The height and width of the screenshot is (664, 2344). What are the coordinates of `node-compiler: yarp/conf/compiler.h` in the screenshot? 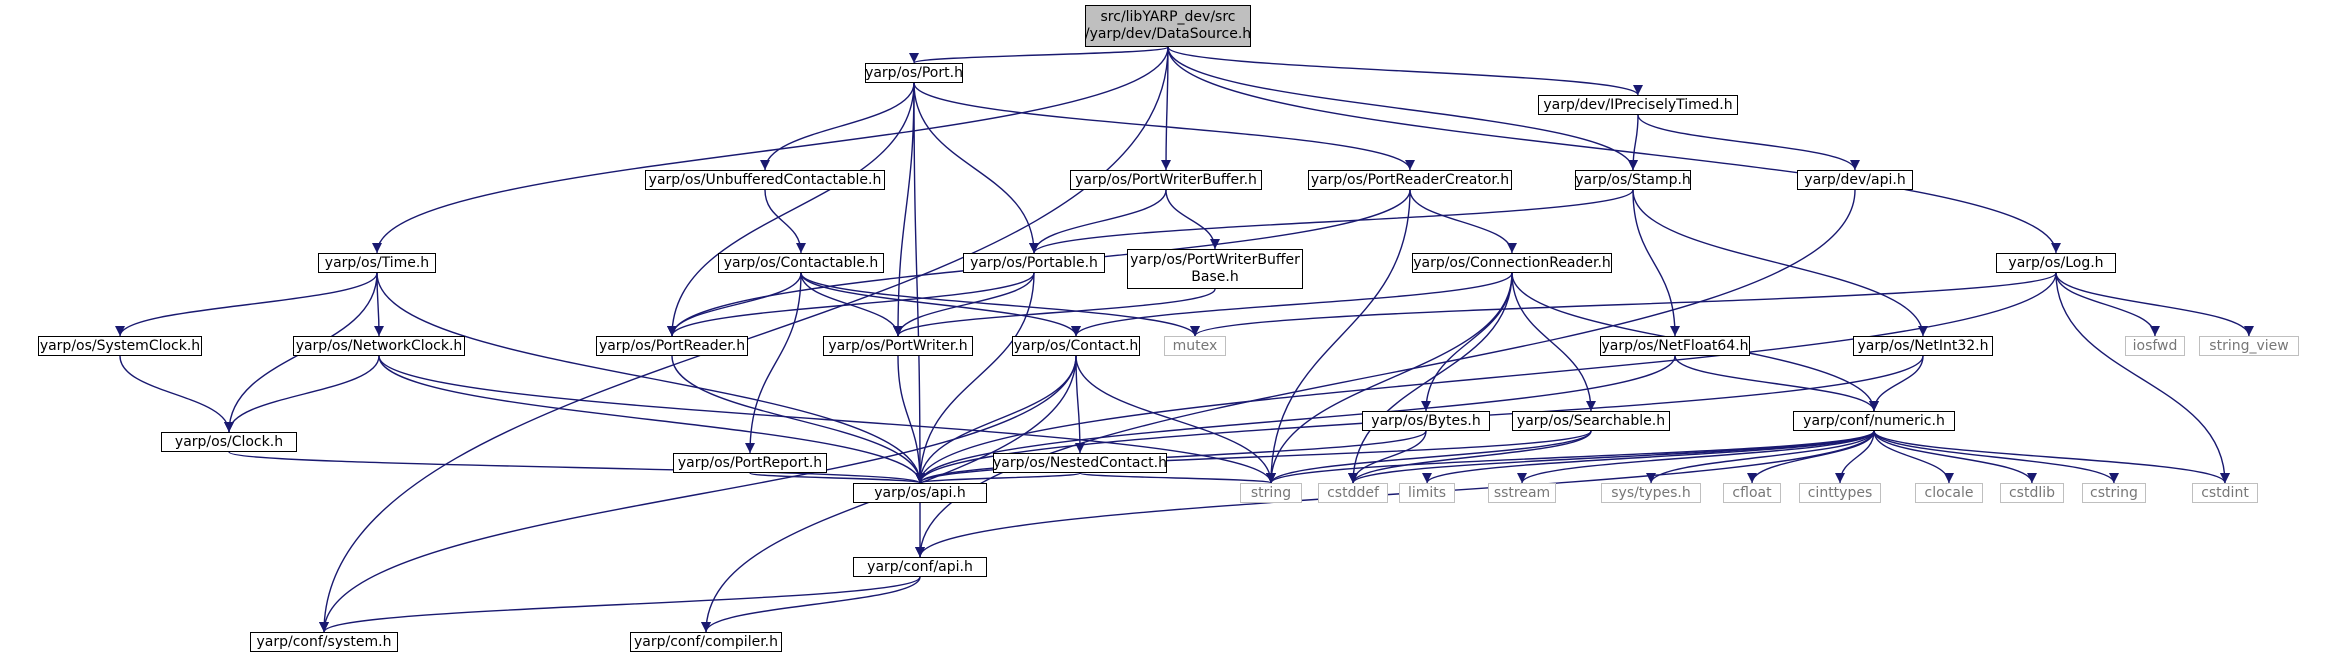 It's located at (706, 642).